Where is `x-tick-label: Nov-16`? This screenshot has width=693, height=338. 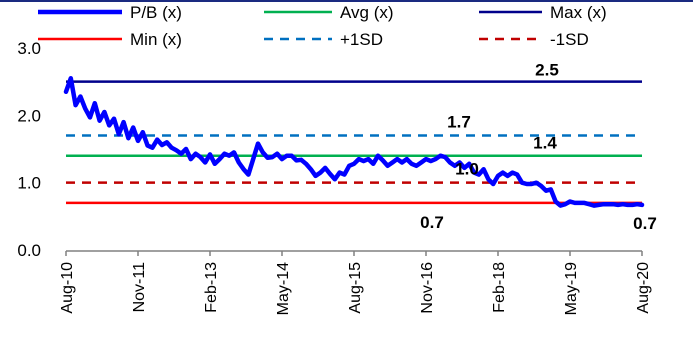 x-tick-label: Nov-16 is located at coordinates (427, 288).